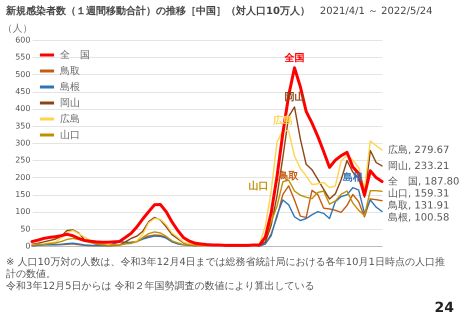 The image size is (462, 320). Describe the element at coordinates (25, 229) in the screenshot. I see `y-tick-label: 50` at that location.